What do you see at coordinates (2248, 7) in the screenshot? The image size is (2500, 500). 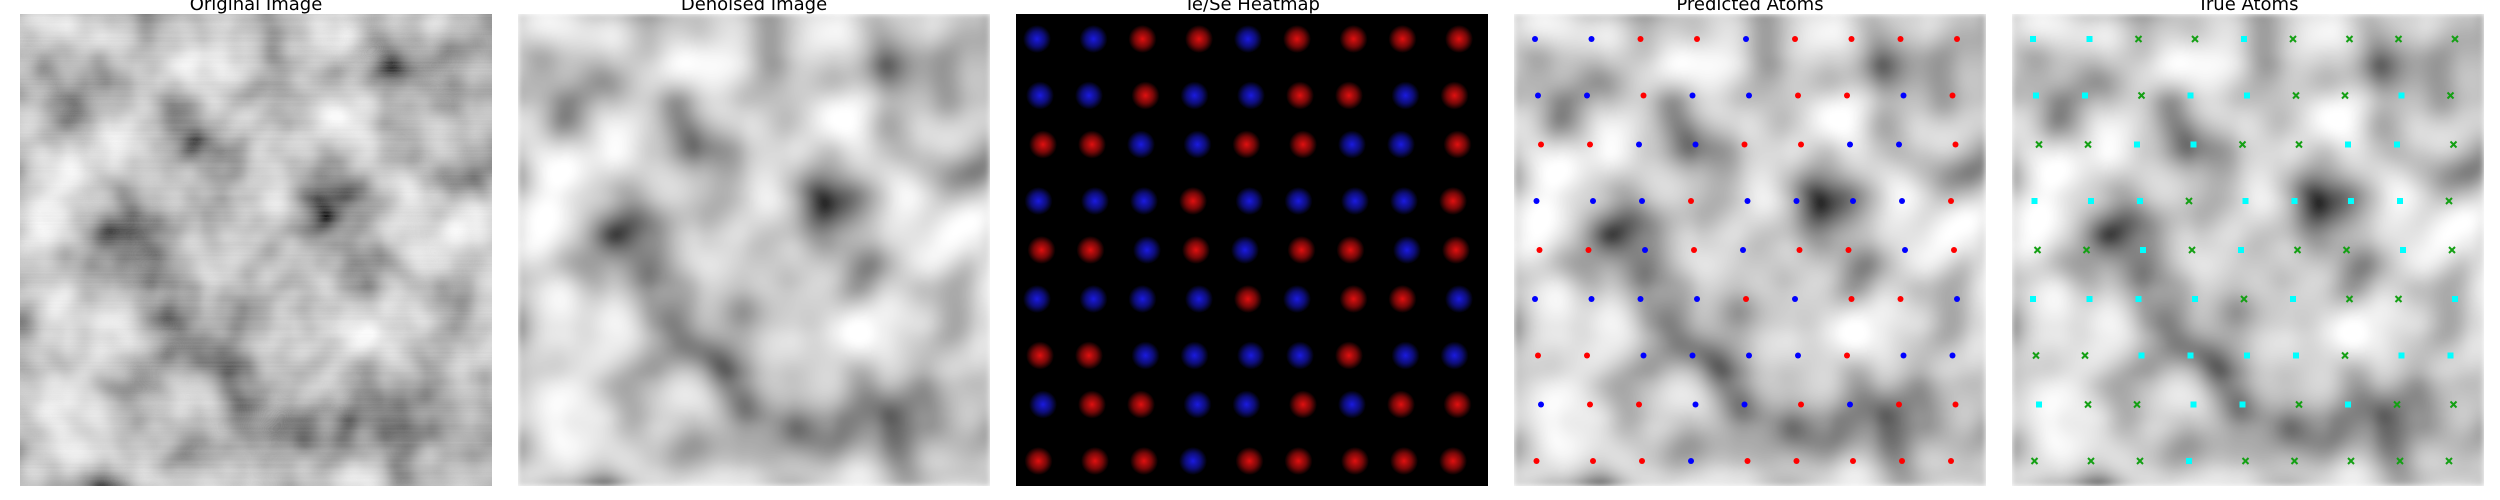 I see `panel-title-true: True Atoms` at bounding box center [2248, 7].